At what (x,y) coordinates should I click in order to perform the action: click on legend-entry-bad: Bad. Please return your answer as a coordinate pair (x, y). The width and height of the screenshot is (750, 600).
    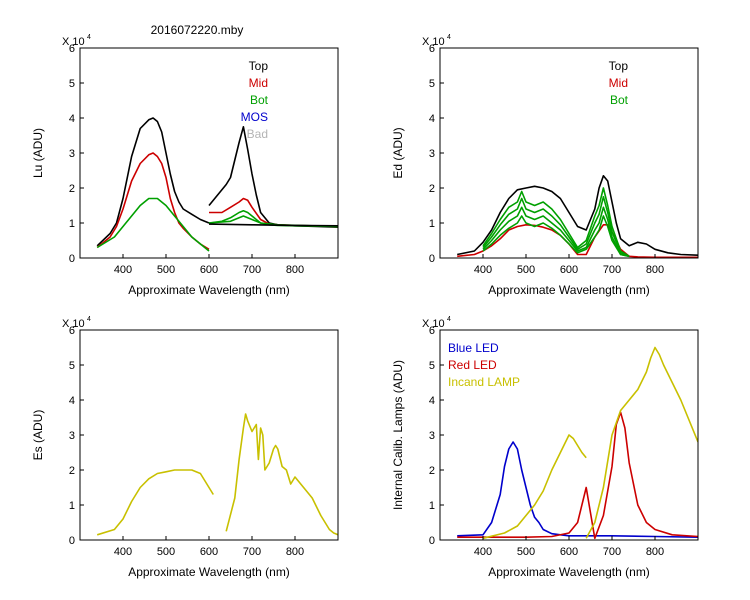
    Looking at the image, I should click on (257, 134).